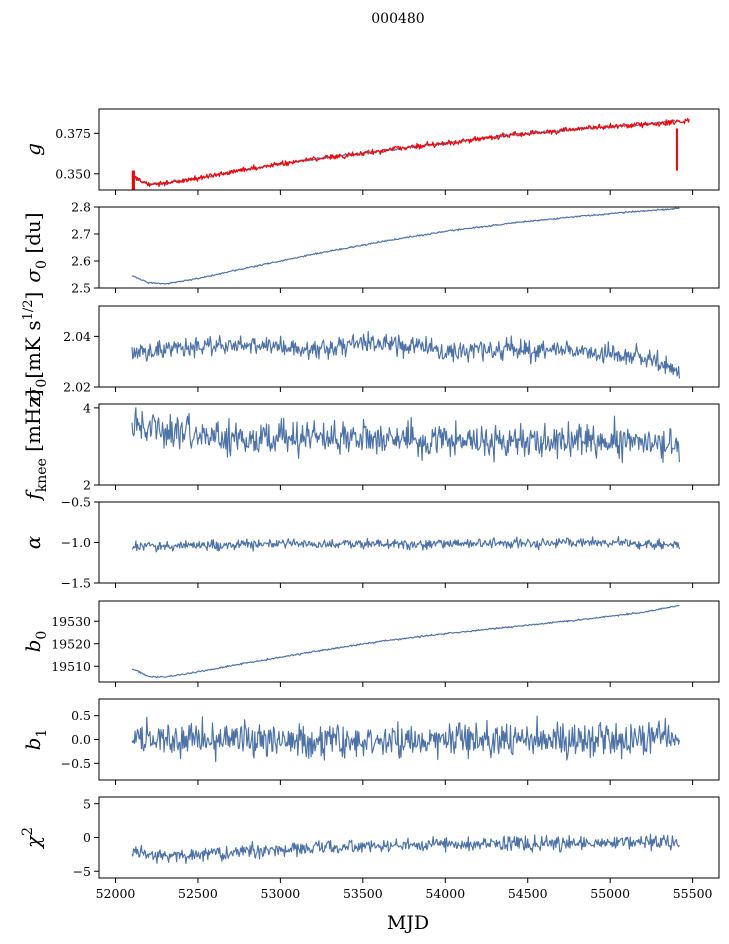 The width and height of the screenshot is (729, 944). Describe the element at coordinates (71, 643) in the screenshot. I see `y-tick-label: 19520` at that location.